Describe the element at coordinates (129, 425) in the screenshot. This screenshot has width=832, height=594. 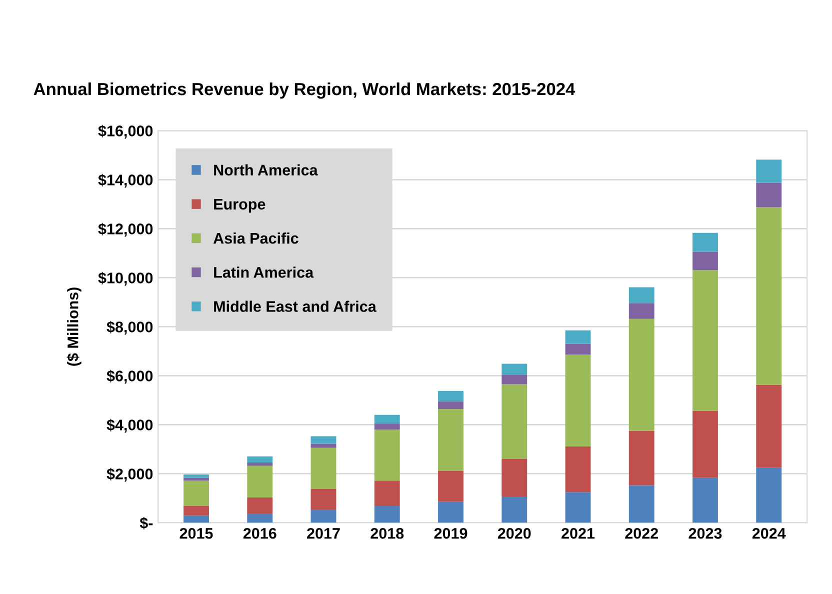
I see `y-tick-label: $4,000` at that location.